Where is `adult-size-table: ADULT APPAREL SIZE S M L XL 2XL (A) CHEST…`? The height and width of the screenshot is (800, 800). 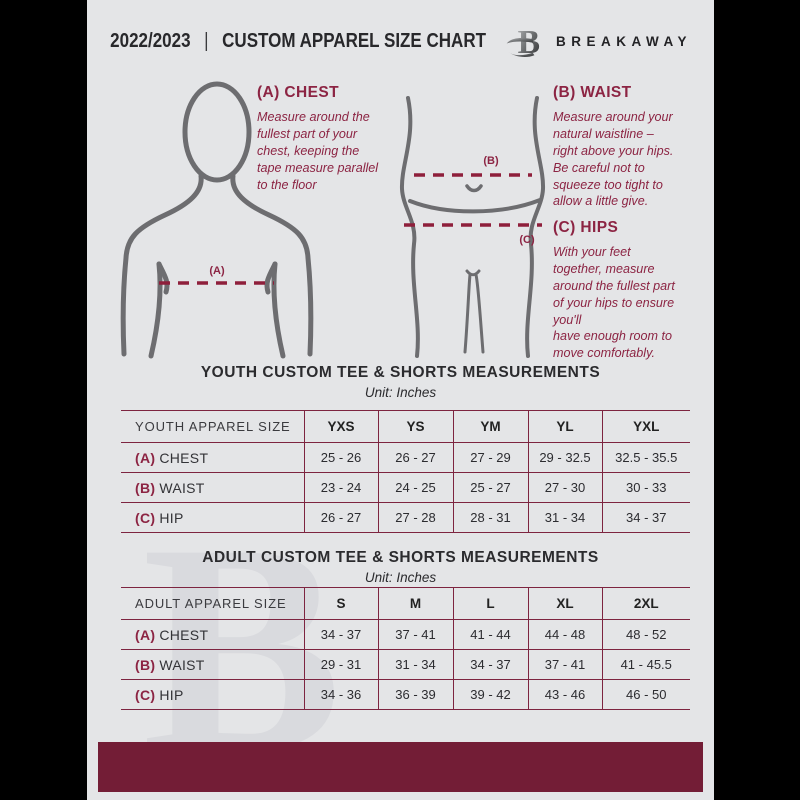
adult-size-table: ADULT APPAREL SIZE S M L XL 2XL (A) CHEST… is located at coordinates (405, 648).